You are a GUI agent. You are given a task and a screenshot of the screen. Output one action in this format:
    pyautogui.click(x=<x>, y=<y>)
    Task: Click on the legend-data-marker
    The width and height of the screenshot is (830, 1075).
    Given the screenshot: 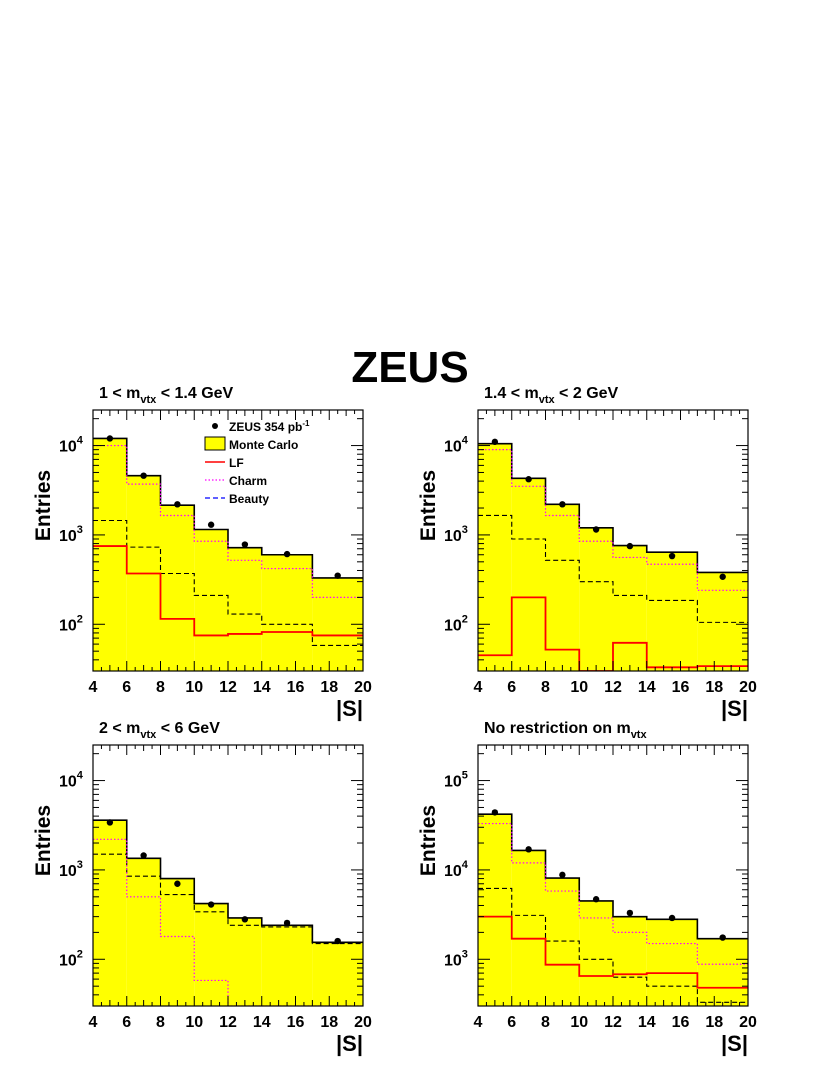 What is the action you would take?
    pyautogui.click(x=215, y=426)
    